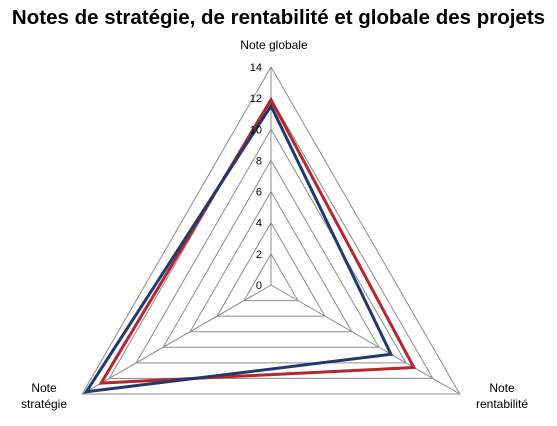  I want to click on tick-label-2: 2, so click(259, 255).